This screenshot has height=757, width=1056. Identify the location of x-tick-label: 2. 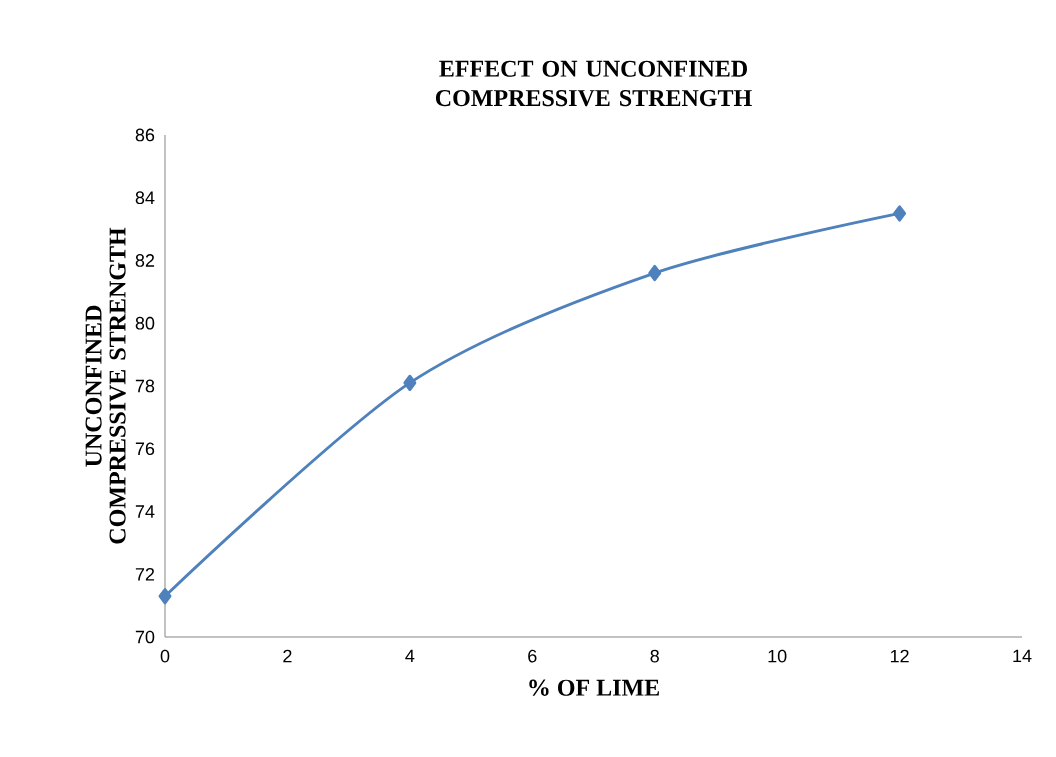
(287, 656).